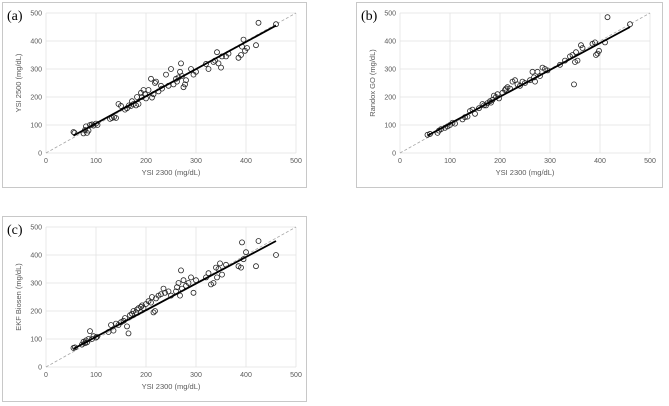 This screenshot has width=669, height=406. I want to click on panel-label: (b), so click(369, 16).